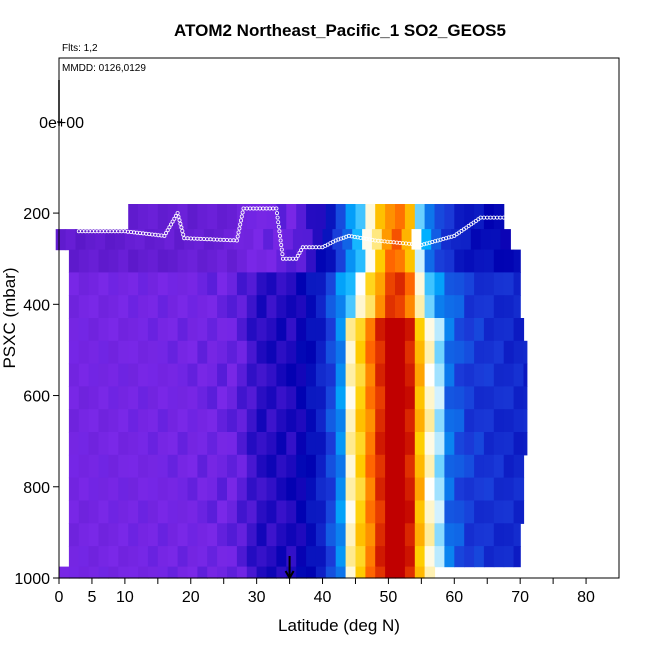 Image resolution: width=650 pixels, height=650 pixels. What do you see at coordinates (91, 597) in the screenshot?
I see `x-tick-label: 5` at bounding box center [91, 597].